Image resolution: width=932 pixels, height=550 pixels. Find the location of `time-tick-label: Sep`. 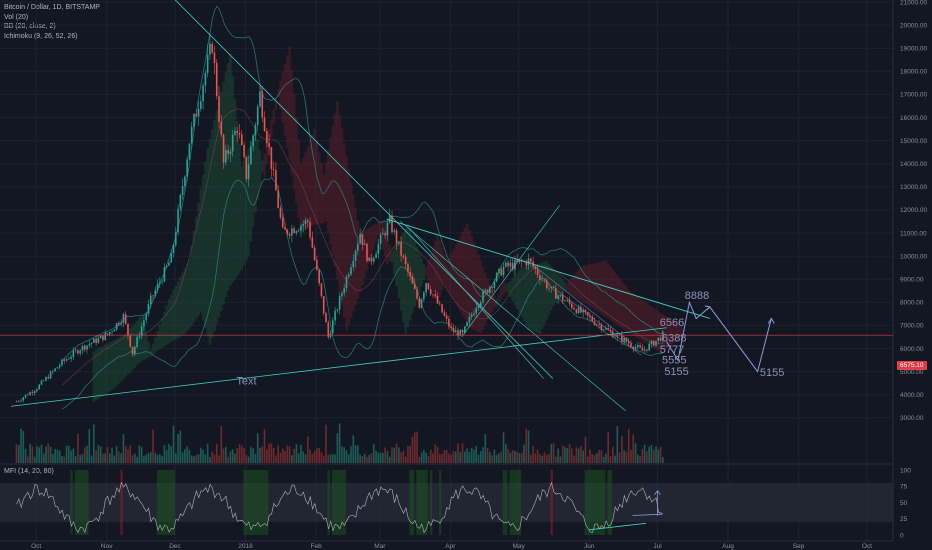

time-tick-label: Sep is located at coordinates (799, 546).